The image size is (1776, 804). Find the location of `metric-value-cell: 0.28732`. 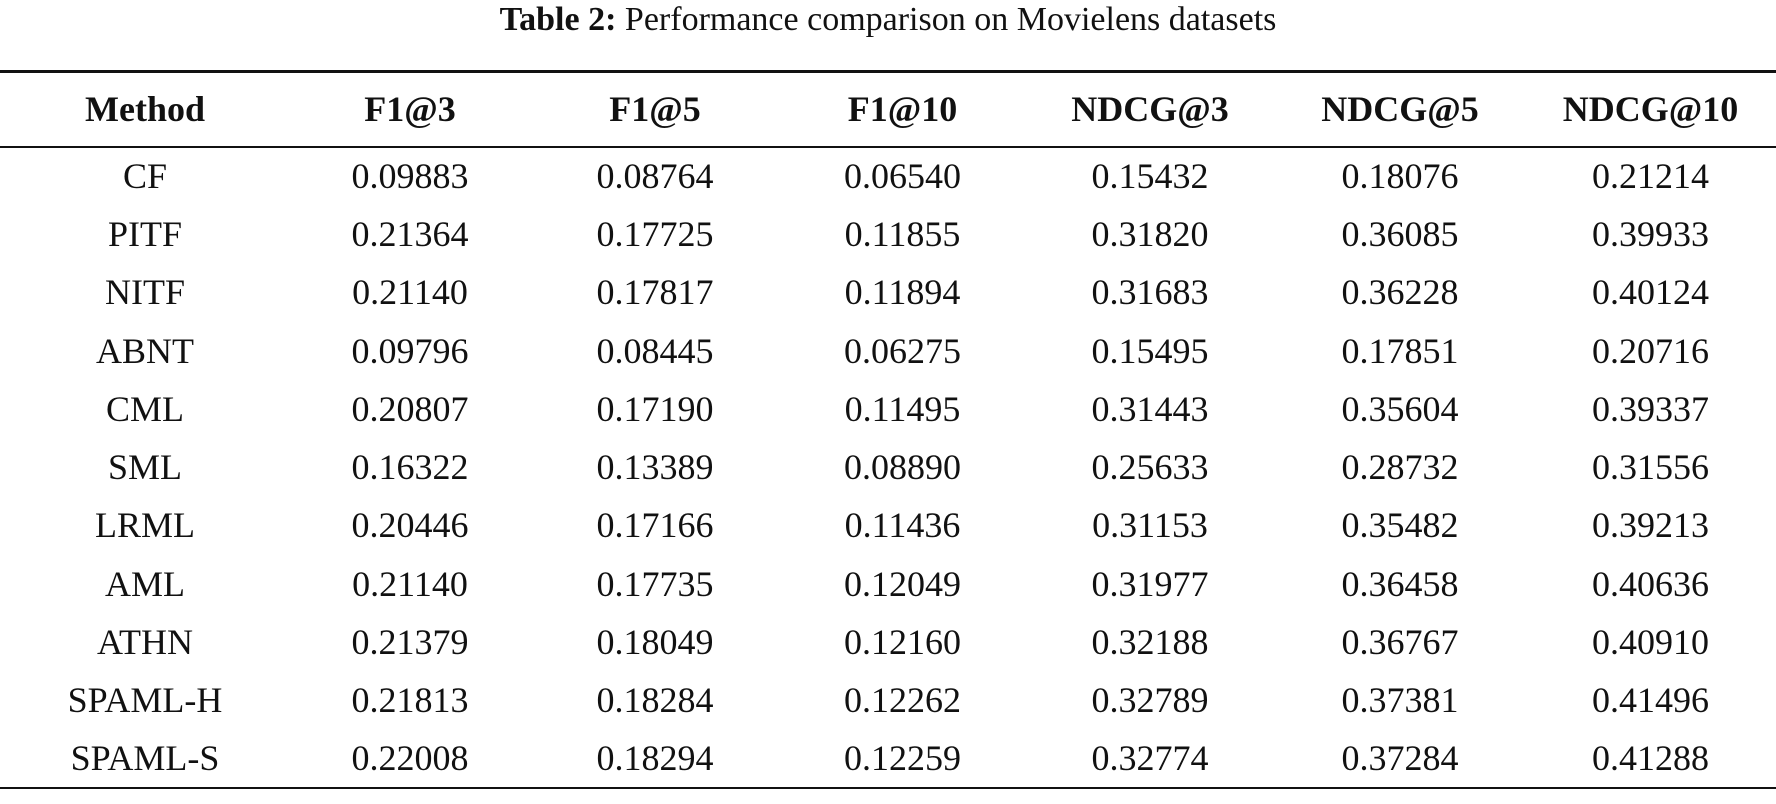

metric-value-cell: 0.28732 is located at coordinates (1400, 467).